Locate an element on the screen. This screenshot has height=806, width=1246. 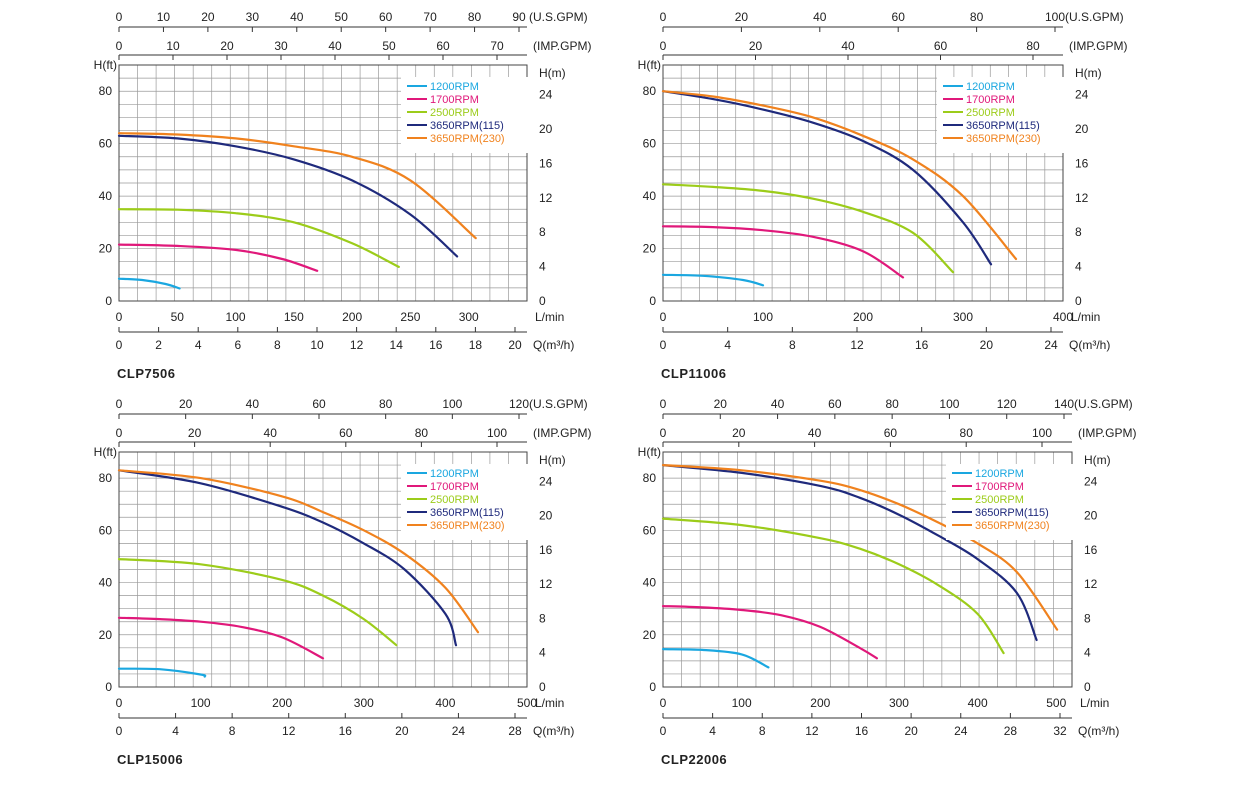
usgpm-tick-label: 100 is located at coordinates (1055, 17).